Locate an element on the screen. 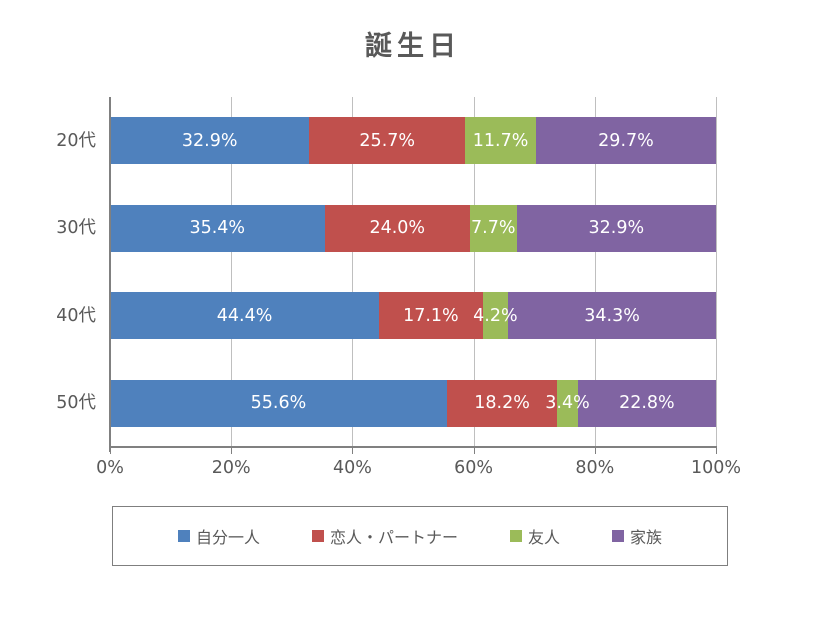  bar-value-label: 3.4% is located at coordinates (567, 403).